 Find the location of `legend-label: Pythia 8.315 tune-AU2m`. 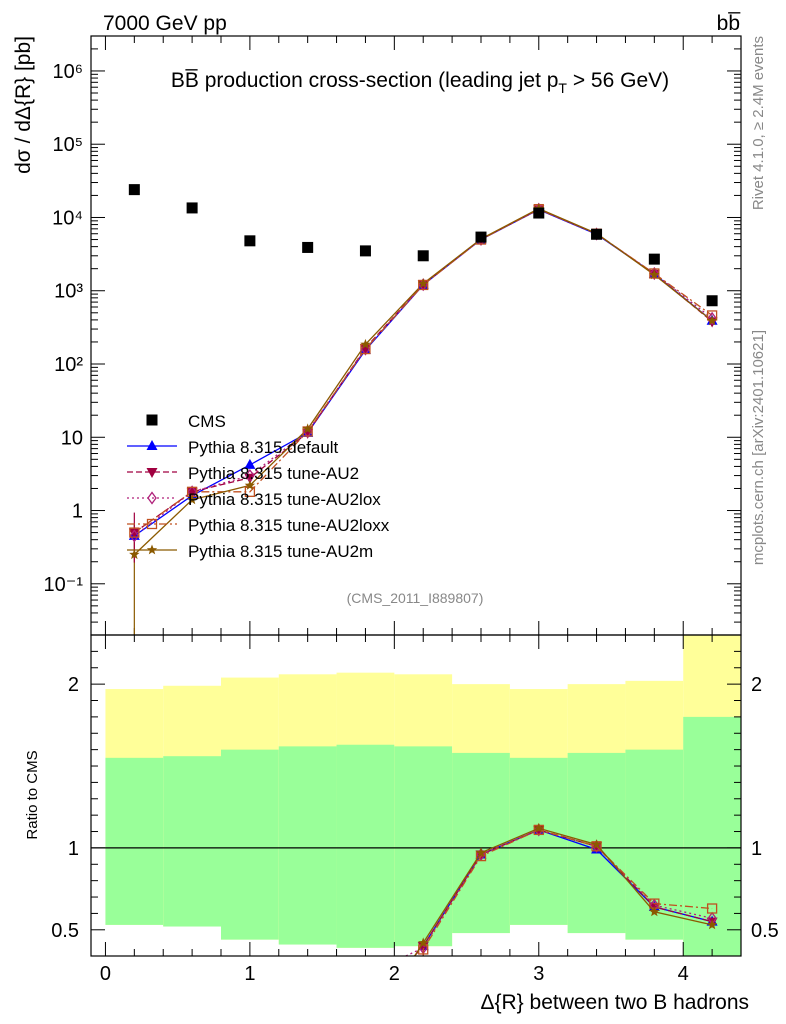

legend-label: Pythia 8.315 tune-AU2m is located at coordinates (280, 551).